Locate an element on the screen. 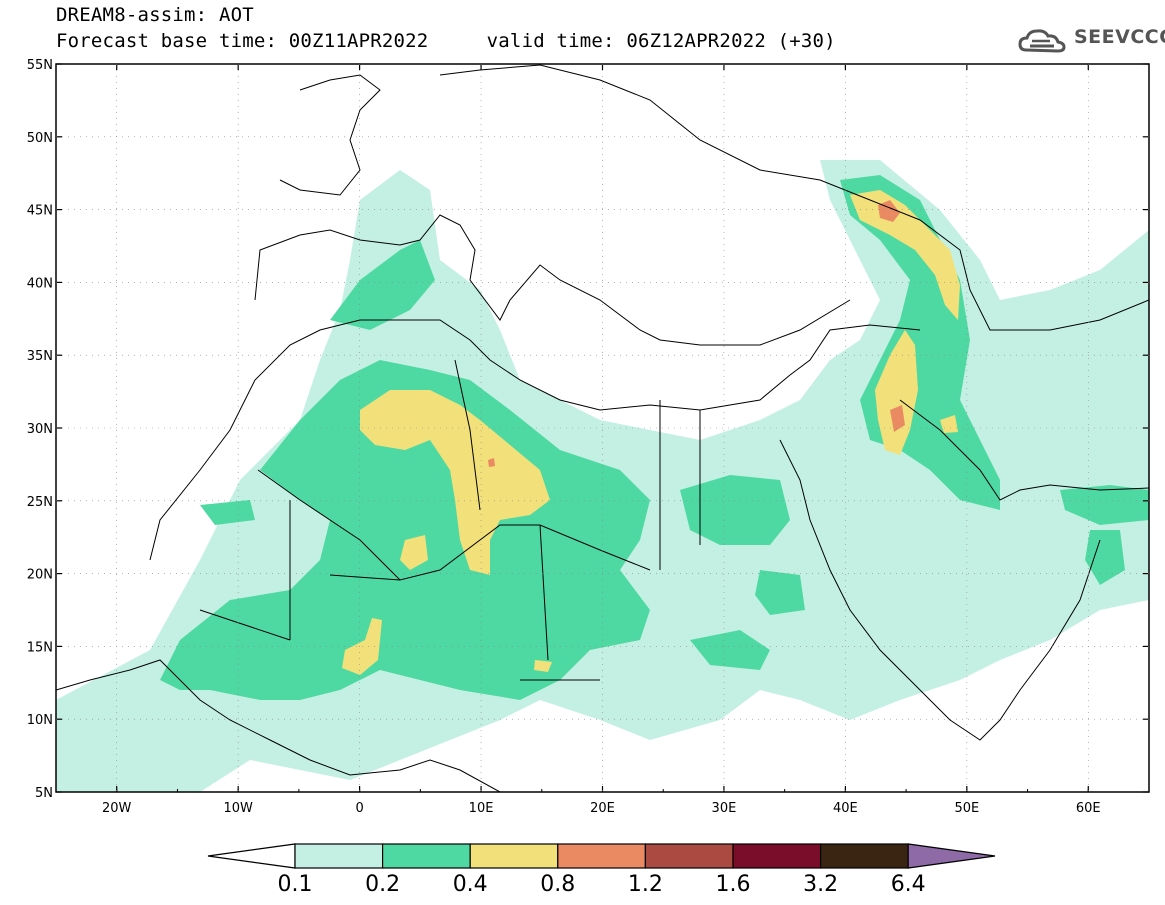 This screenshot has height=905, width=1165. chart-title-line1: DREAM8-assim: AOT is located at coordinates (155, 15).